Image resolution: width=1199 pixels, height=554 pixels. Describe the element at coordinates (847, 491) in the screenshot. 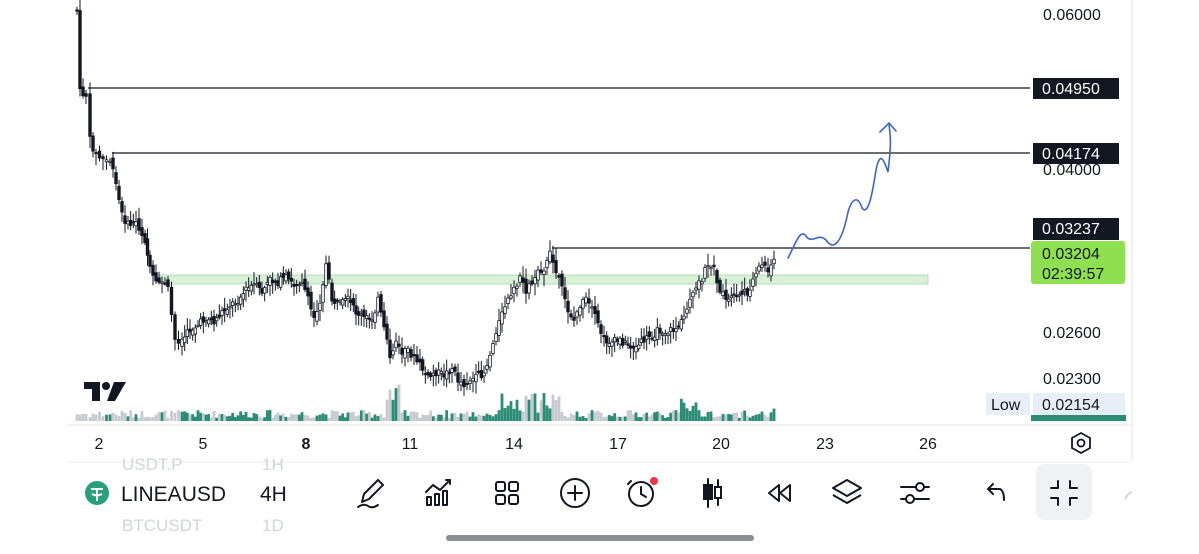

I see `layers-icon` at that location.